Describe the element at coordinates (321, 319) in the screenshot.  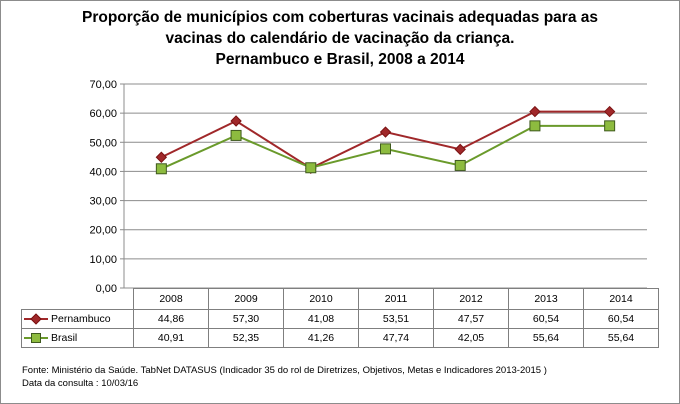
I see `data-label-pernambuco: 41,08` at that location.